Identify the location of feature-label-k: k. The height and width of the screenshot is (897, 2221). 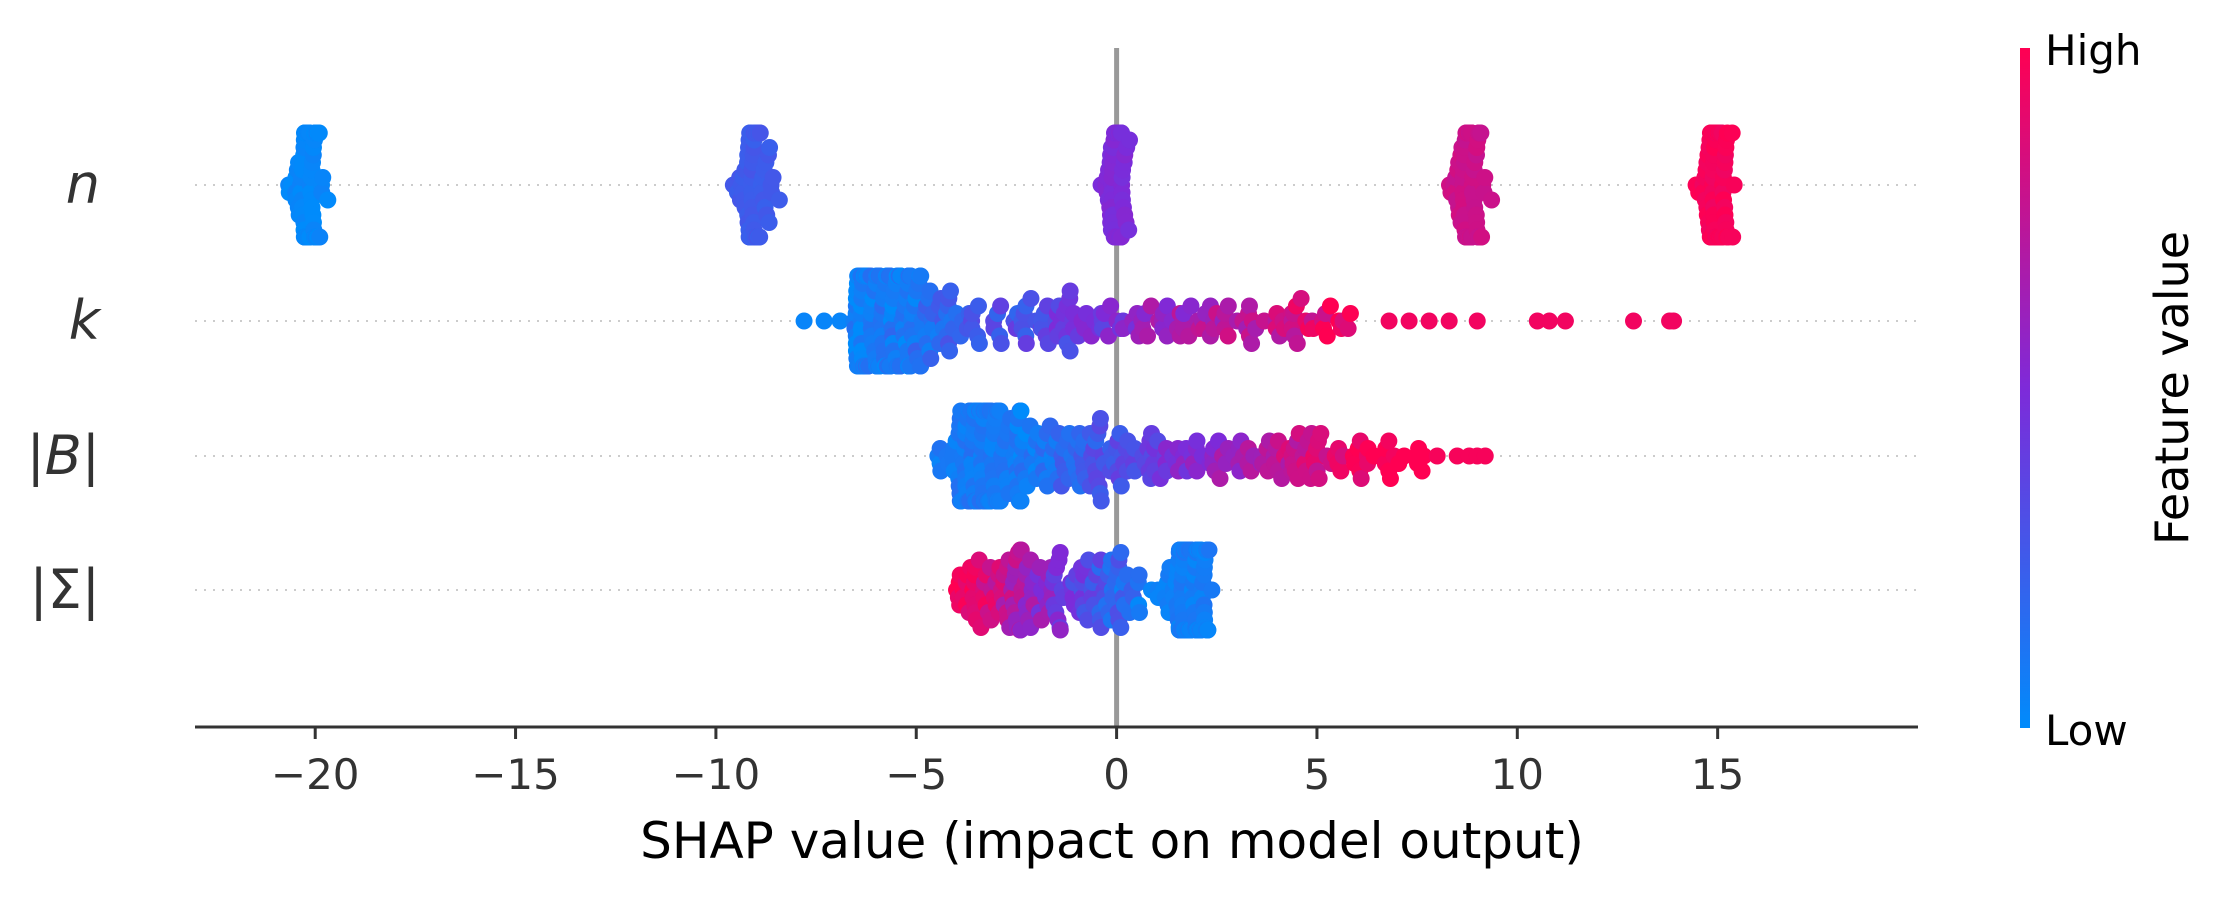
(86, 320).